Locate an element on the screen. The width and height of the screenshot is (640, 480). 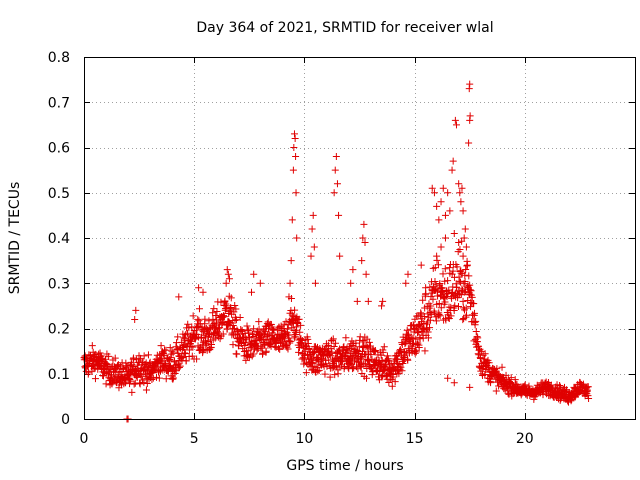
x-tick-label: 15 is located at coordinates (415, 439).